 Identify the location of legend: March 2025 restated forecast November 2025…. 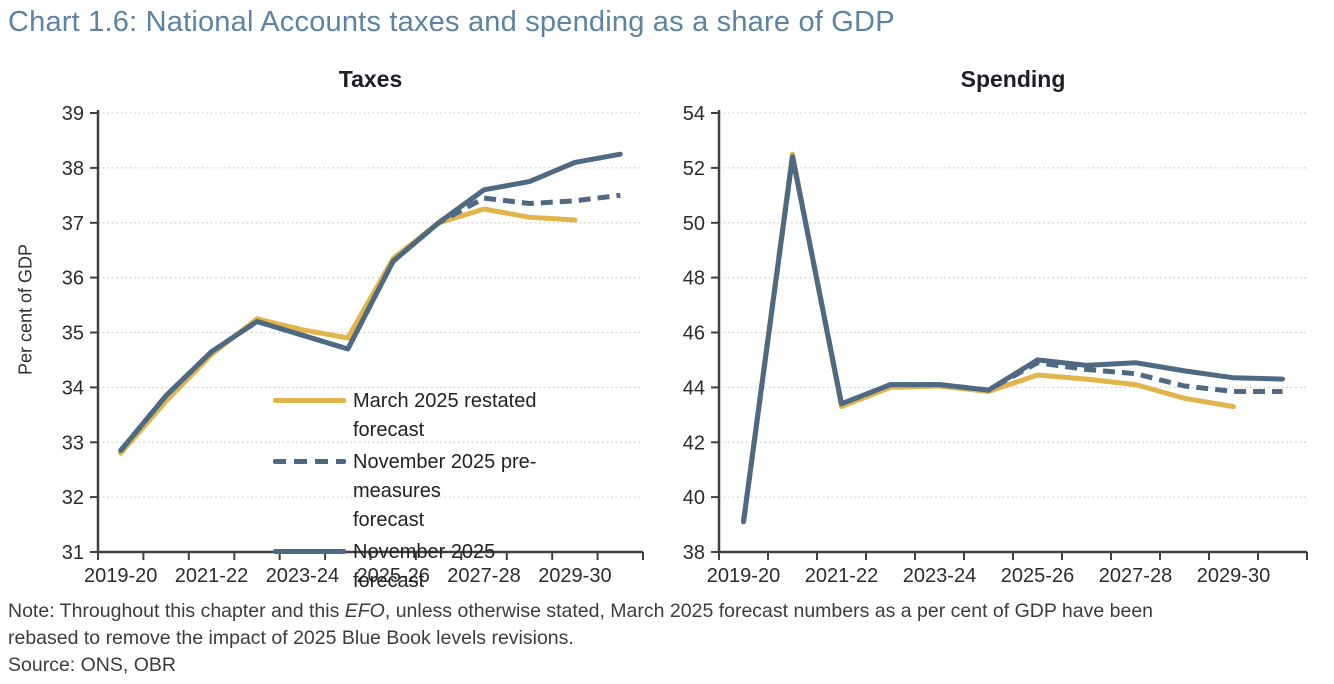
(445, 493).